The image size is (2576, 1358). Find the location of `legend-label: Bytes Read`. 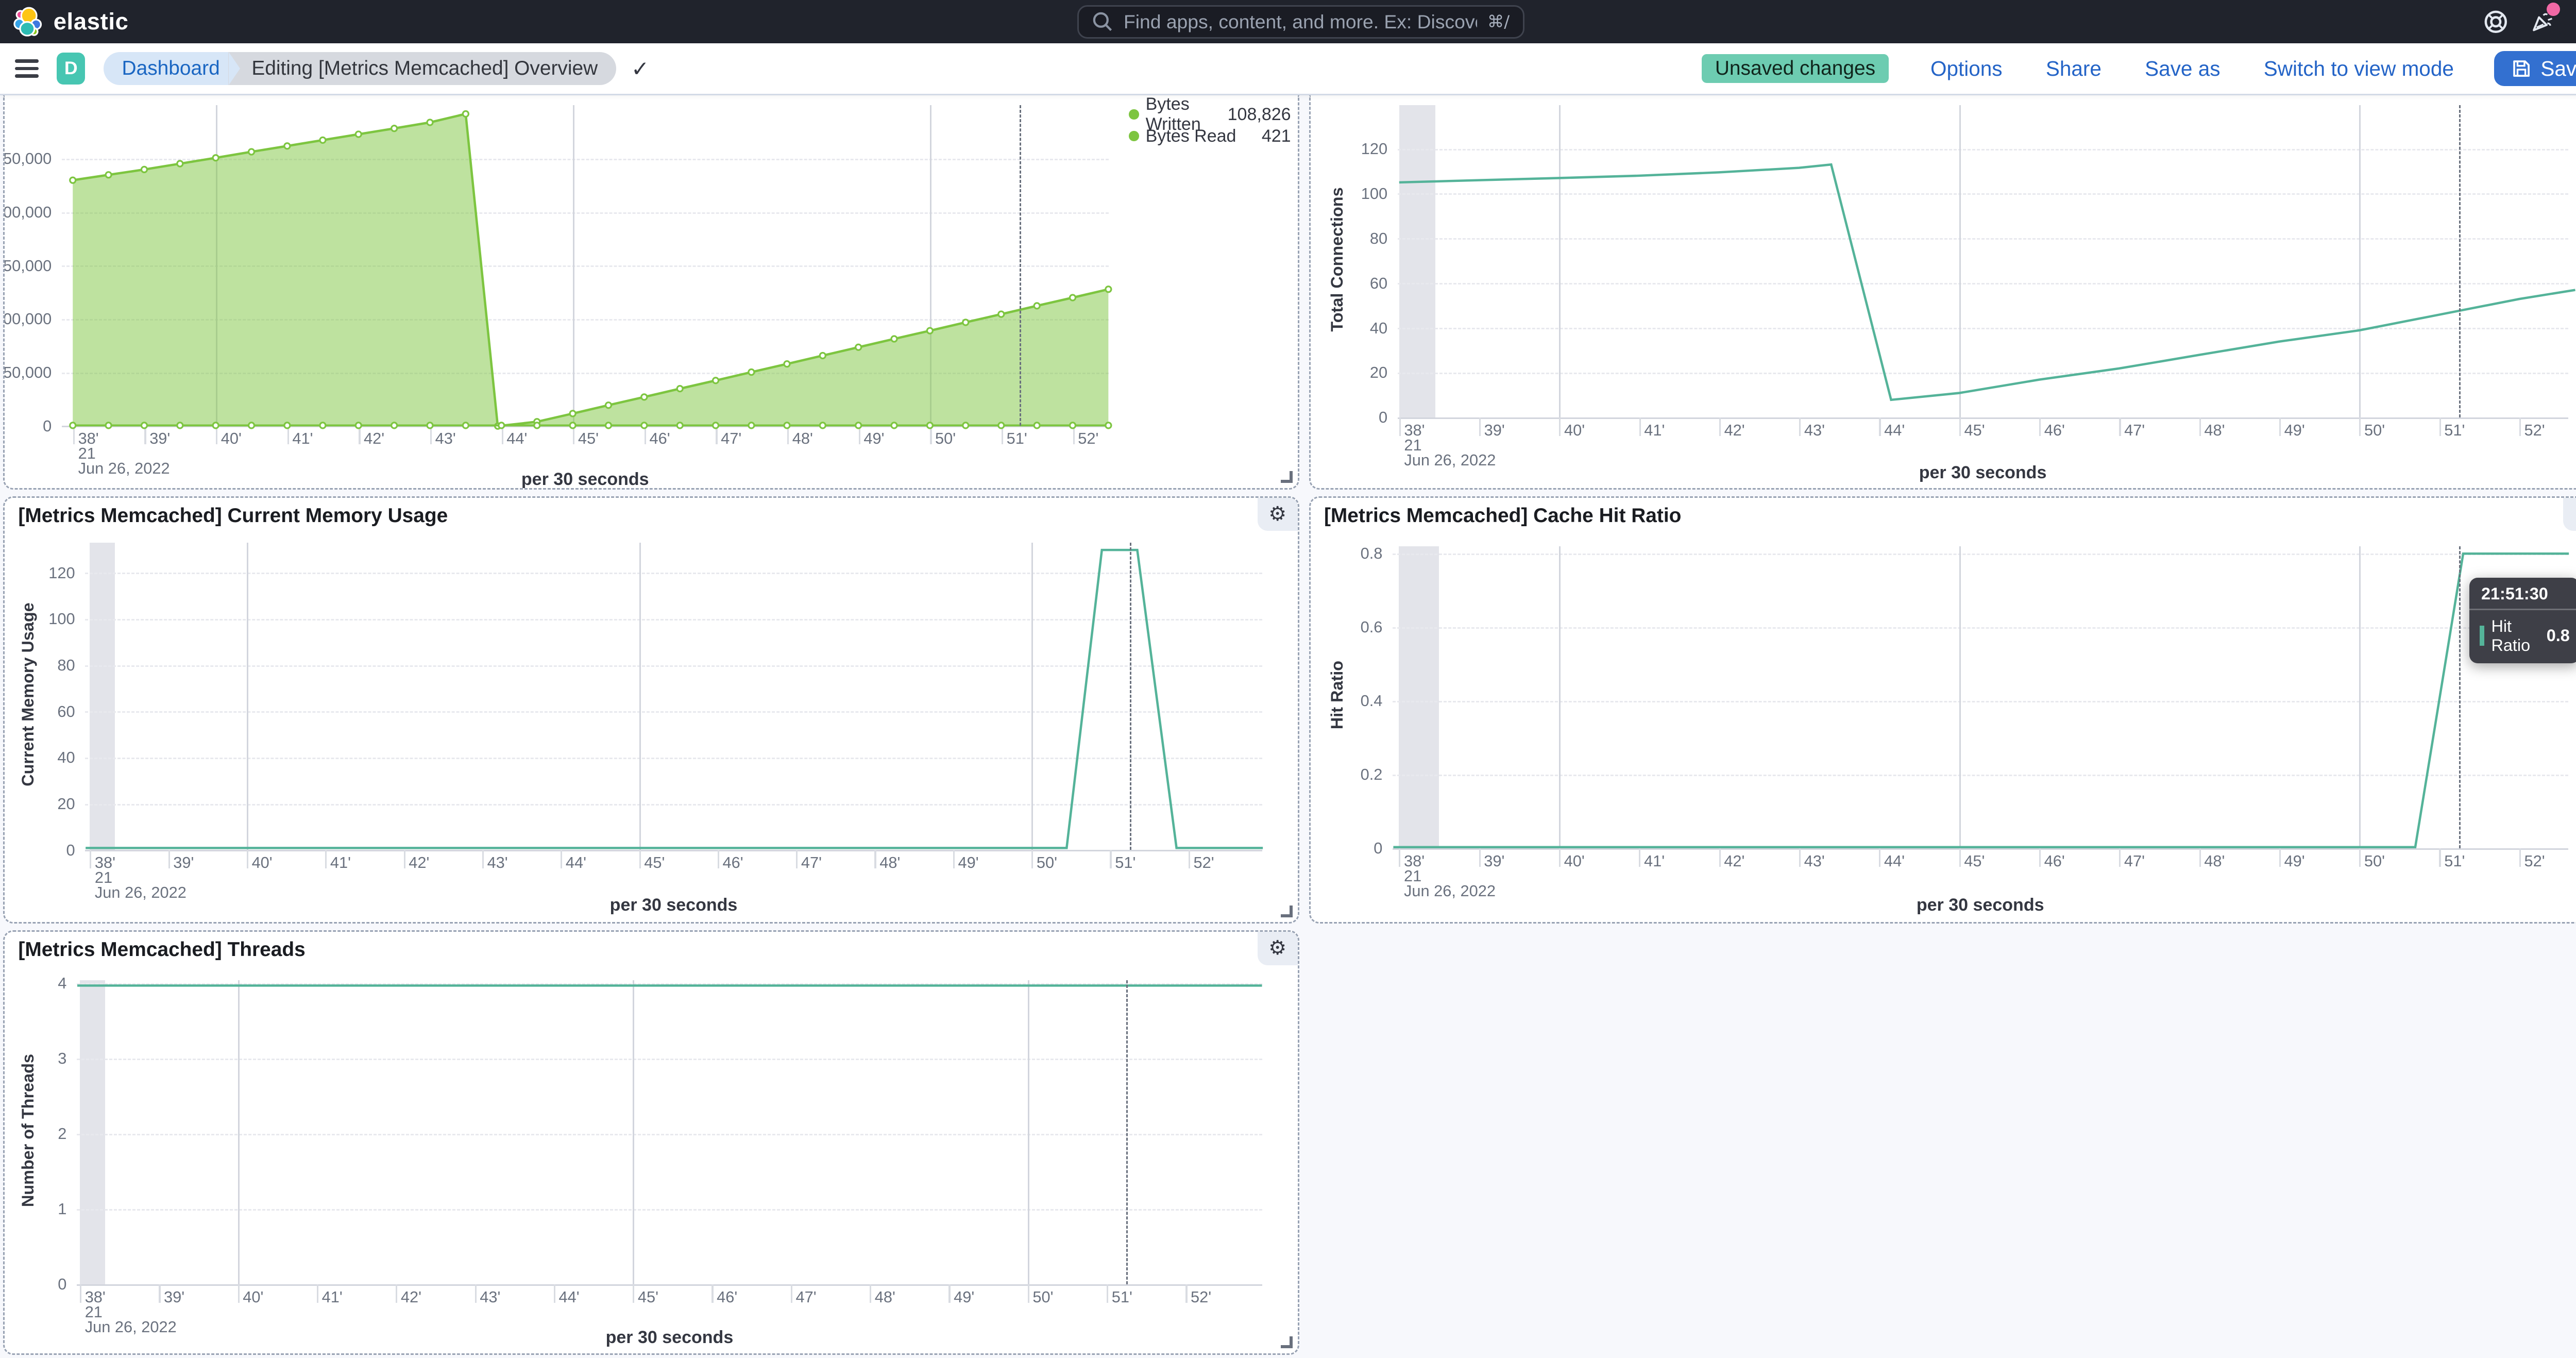

legend-label: Bytes Read is located at coordinates (1190, 136).